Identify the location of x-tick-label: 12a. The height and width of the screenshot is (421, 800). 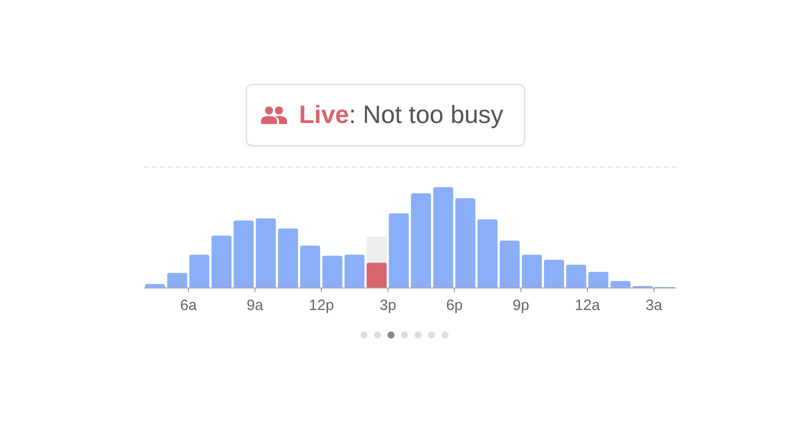
(587, 305).